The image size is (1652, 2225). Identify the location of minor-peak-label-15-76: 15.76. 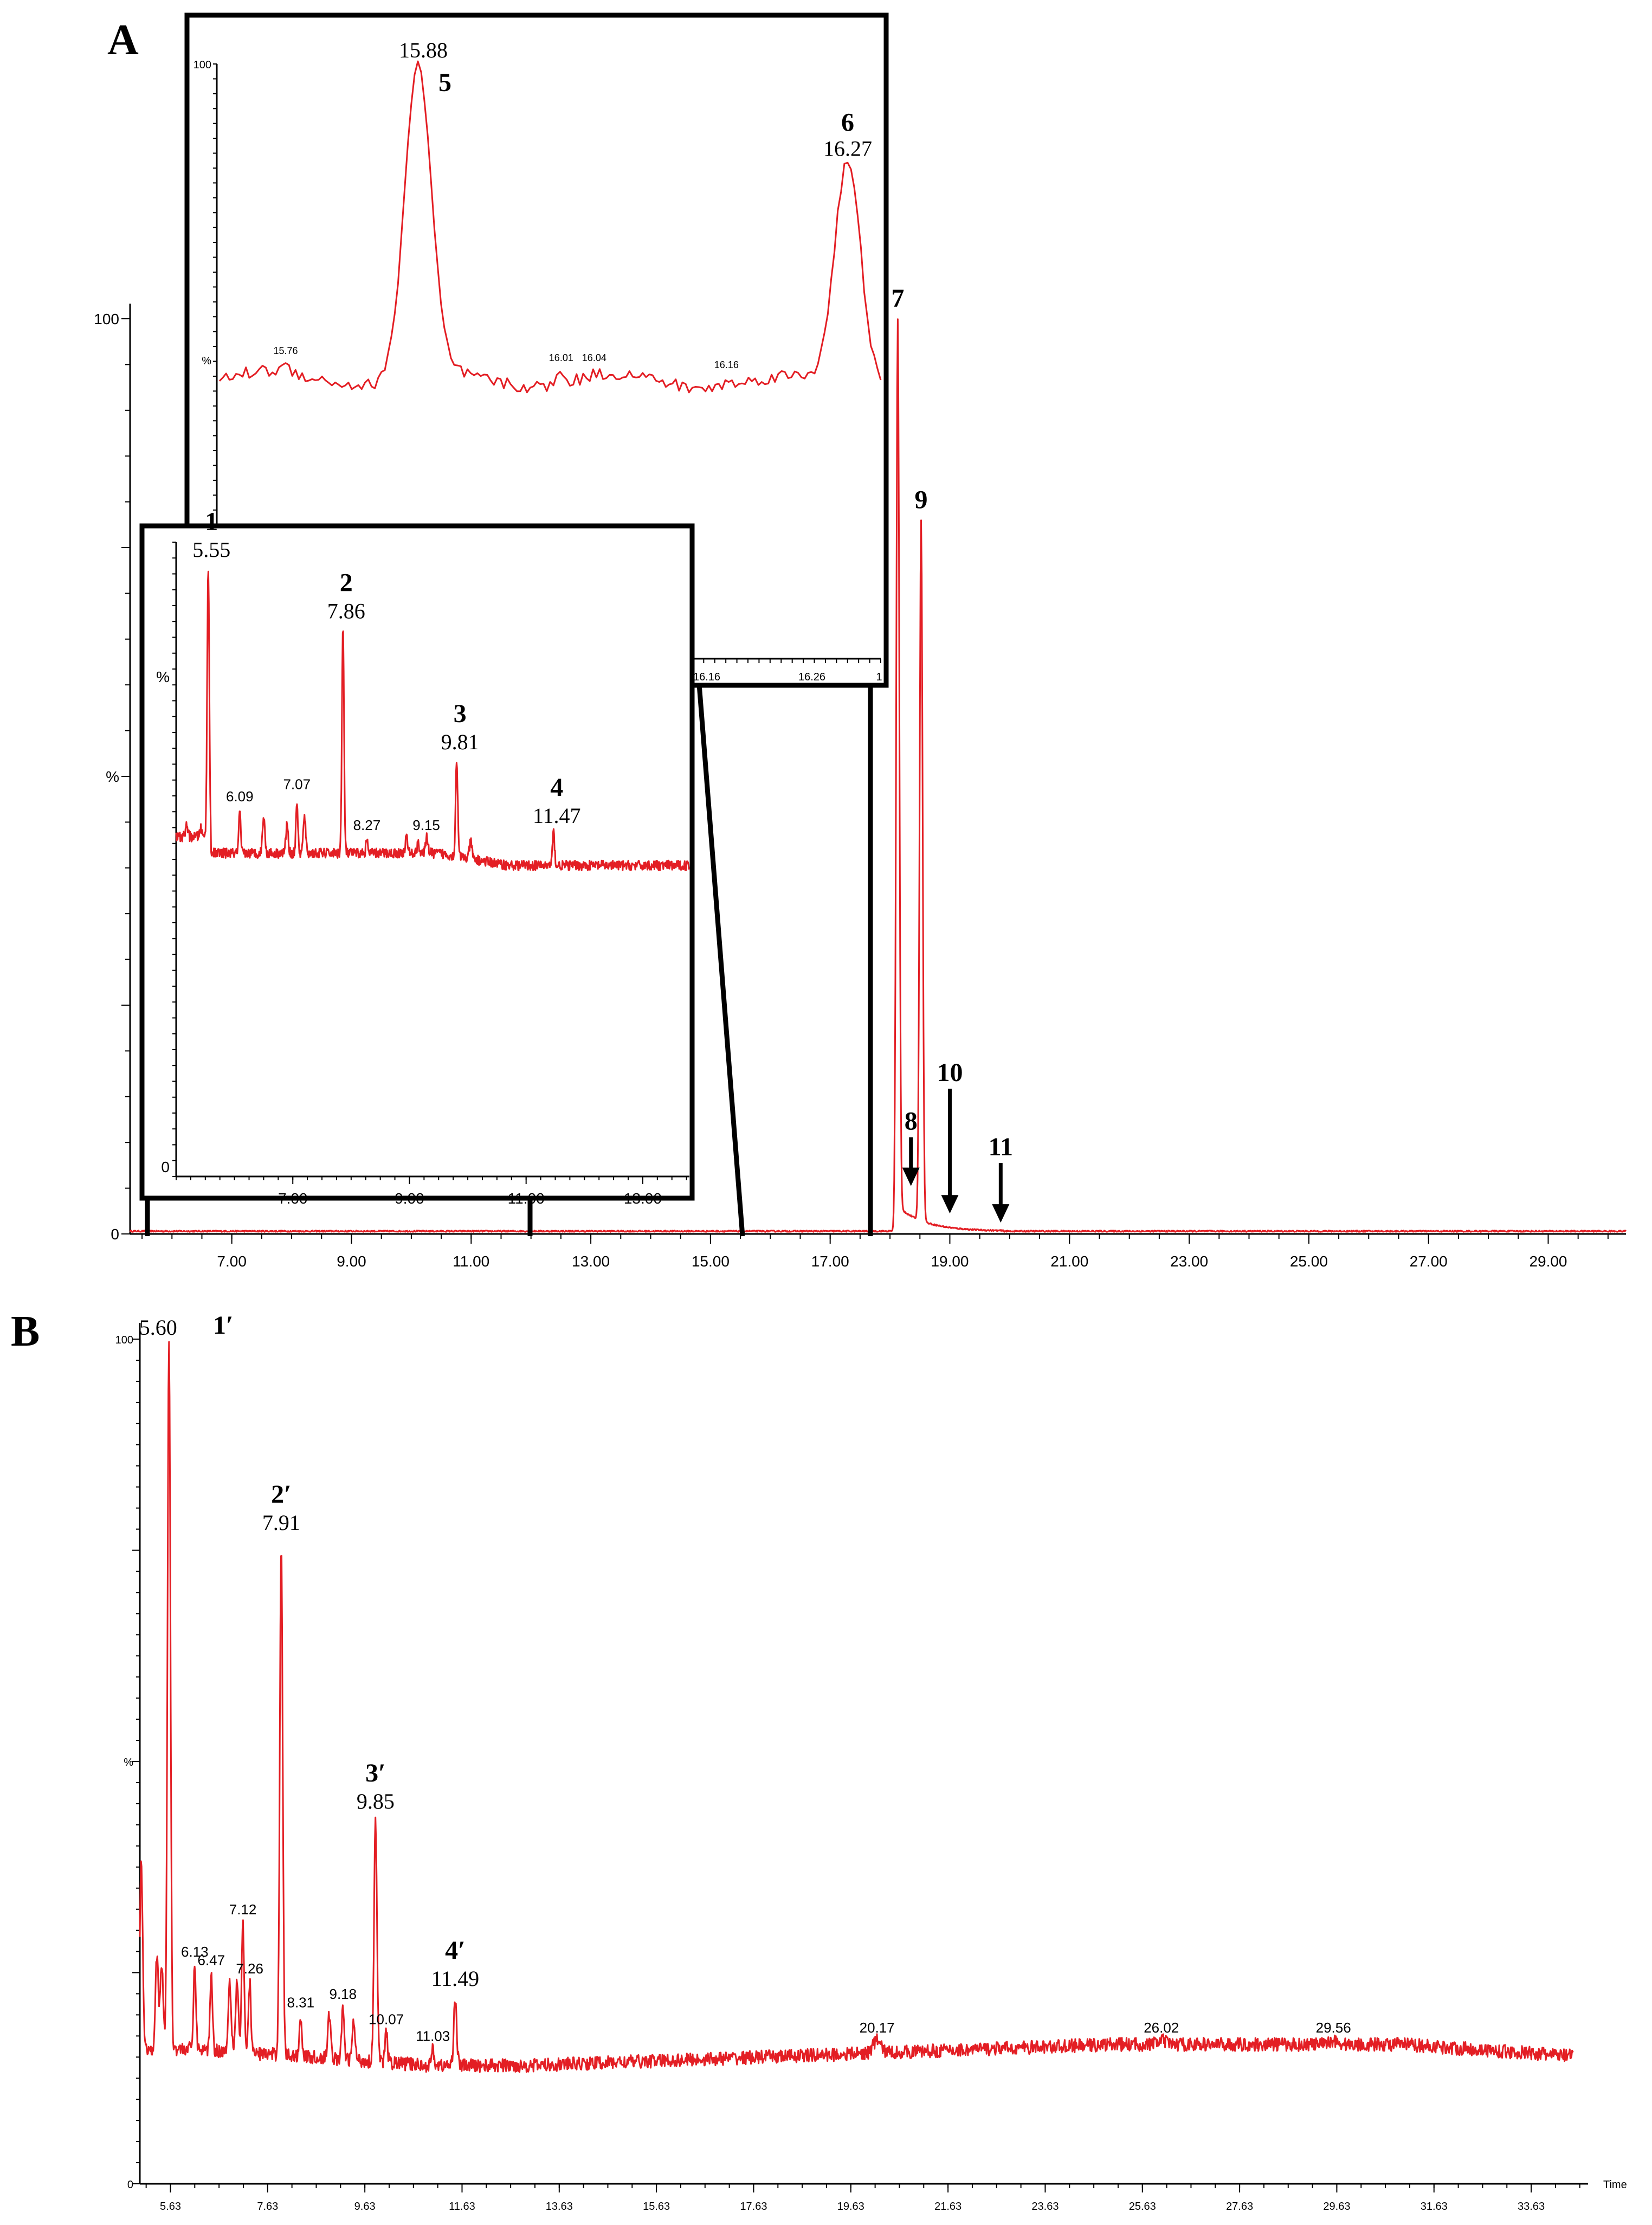
(285, 350).